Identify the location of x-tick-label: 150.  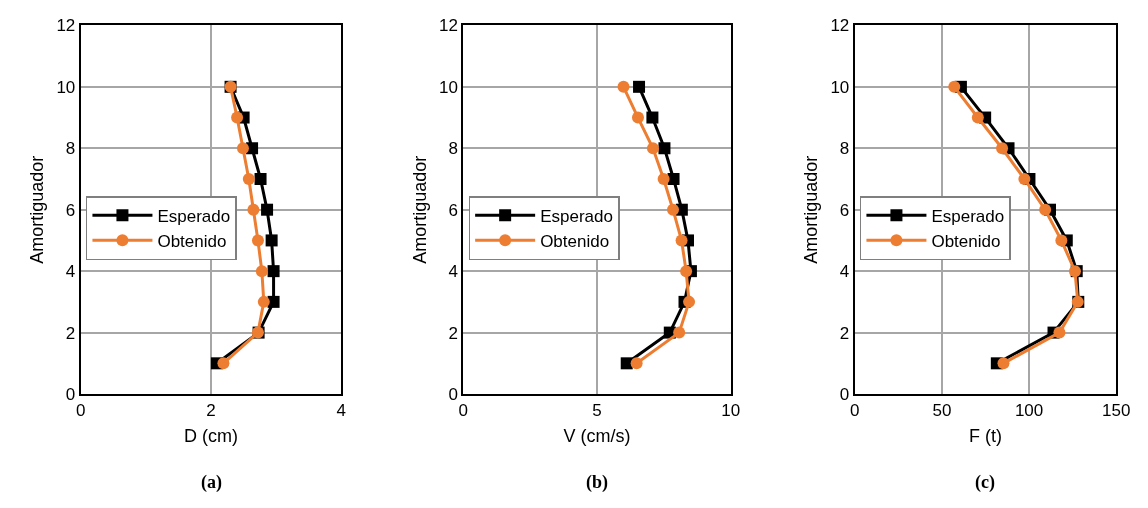
(1116, 411).